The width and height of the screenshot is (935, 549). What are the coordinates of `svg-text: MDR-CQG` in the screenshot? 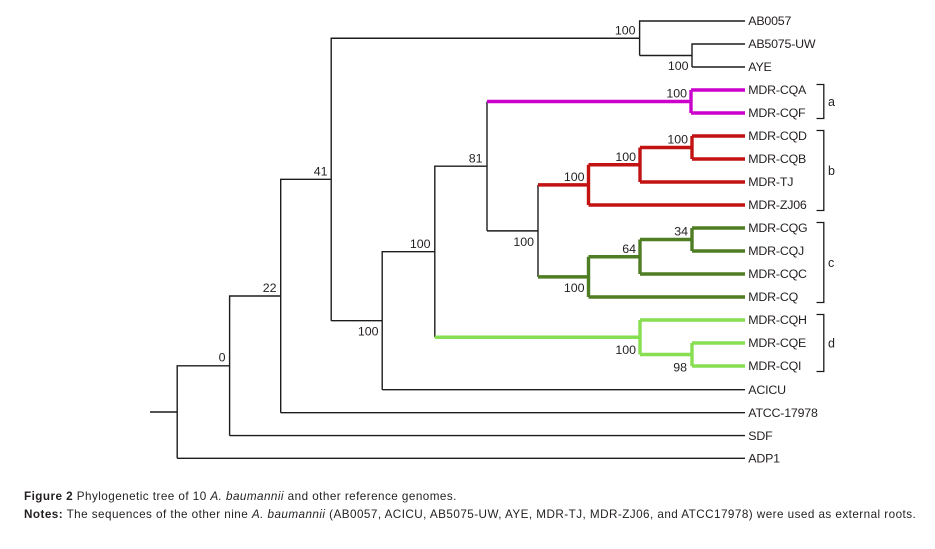 It's located at (777, 228).